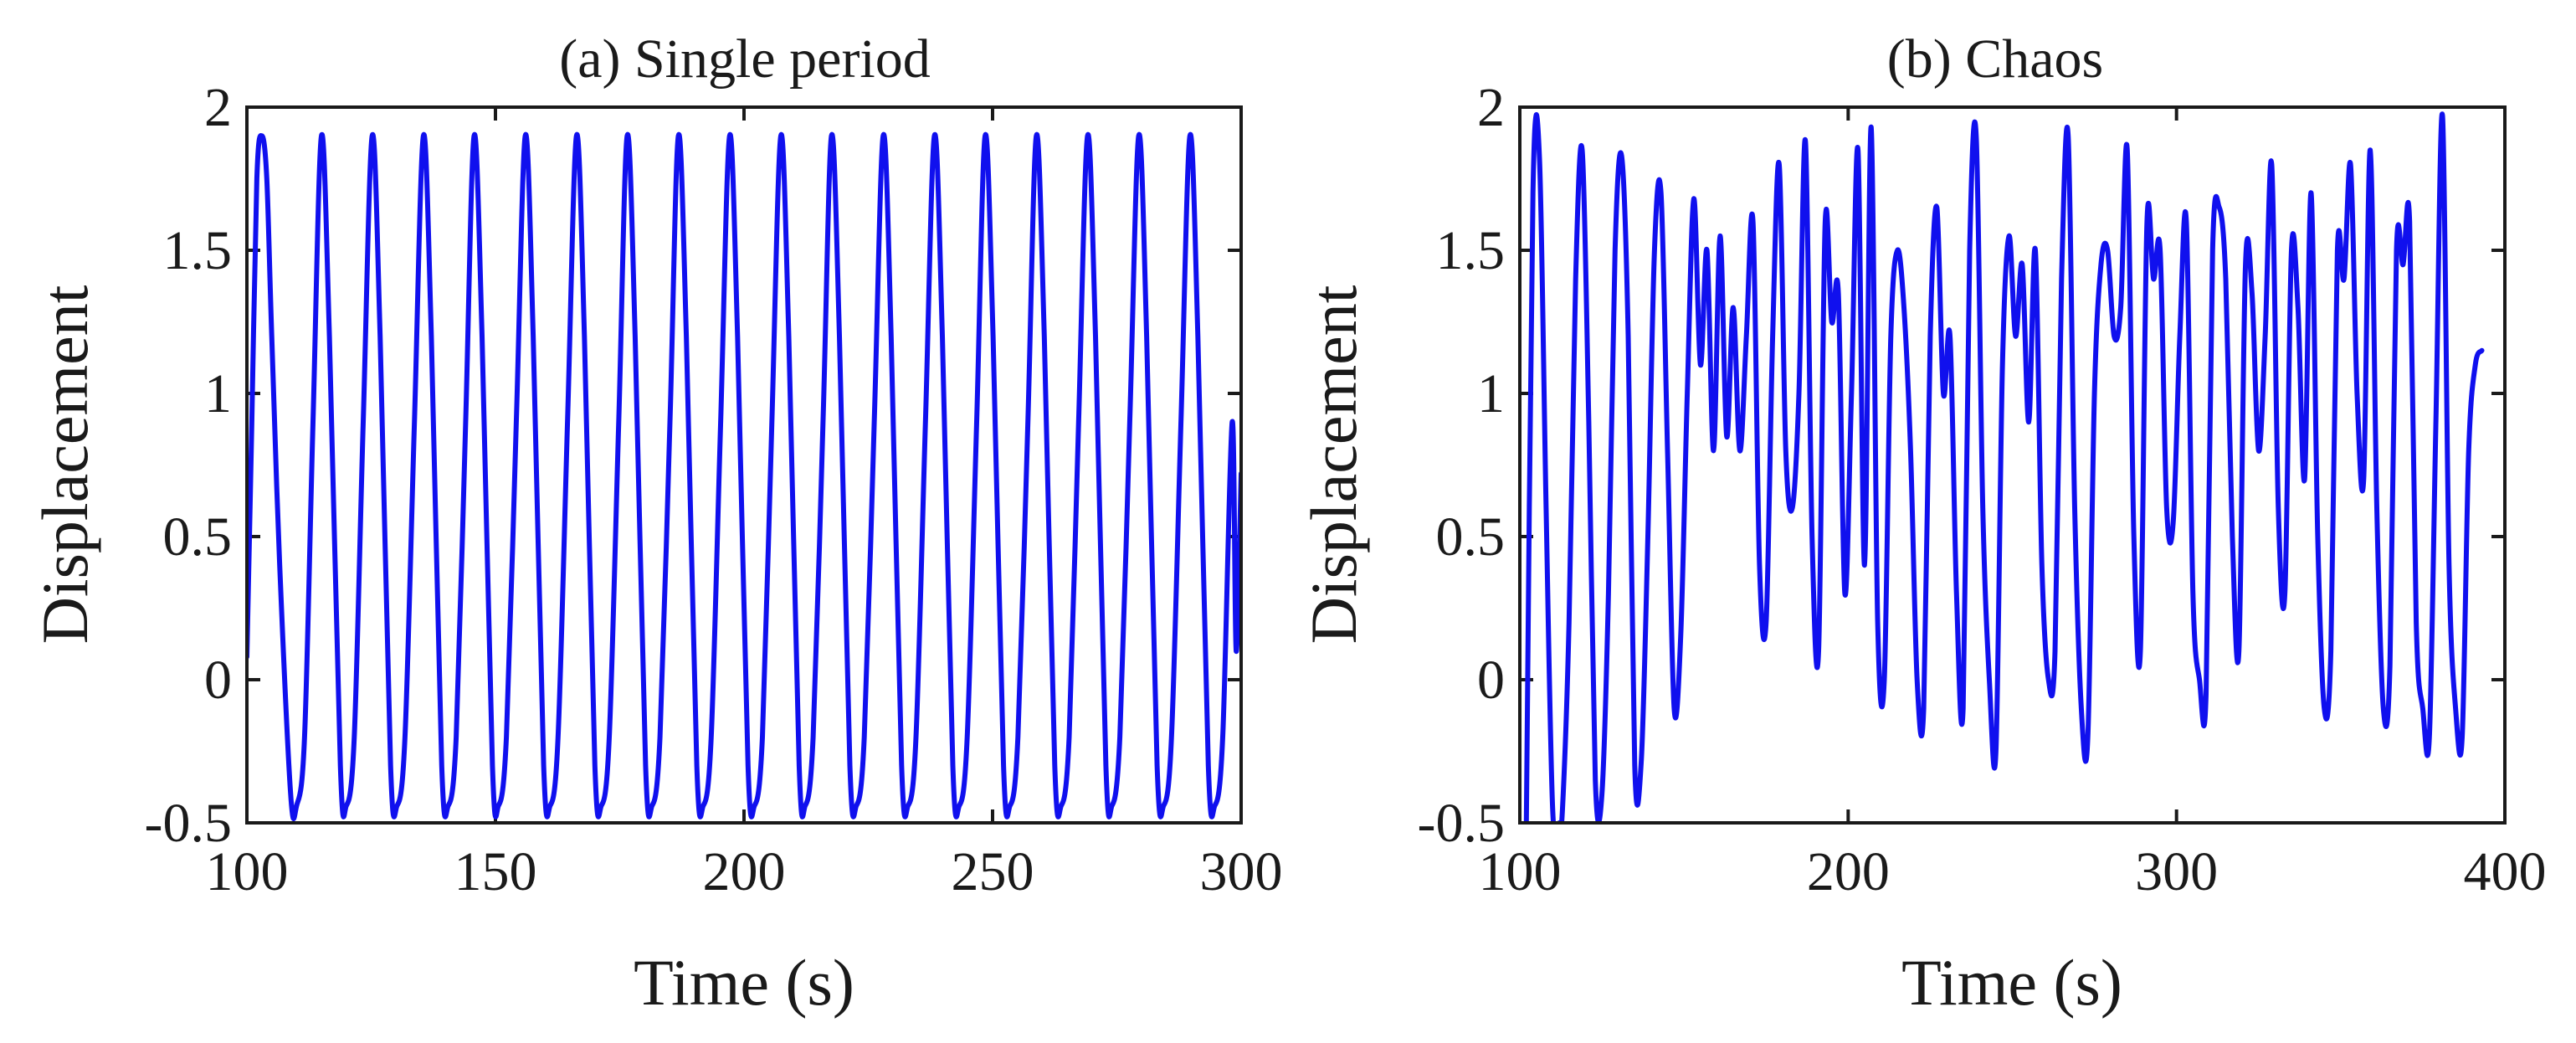 The image size is (2576, 1043). What do you see at coordinates (993, 872) in the screenshot?
I see `x-tick-label: 250` at bounding box center [993, 872].